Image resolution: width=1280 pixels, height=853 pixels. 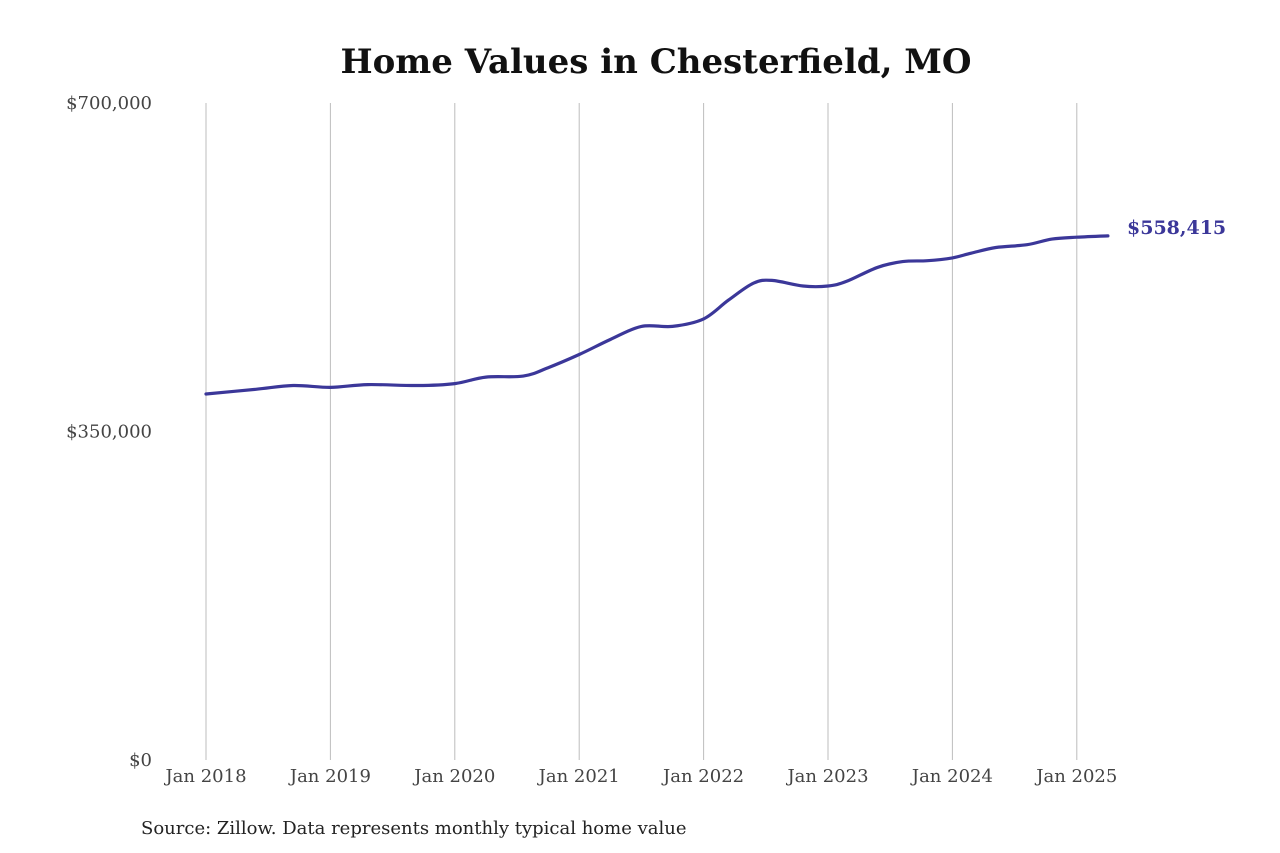 I want to click on x-tick-label: Jan 2023, so click(x=826, y=776).